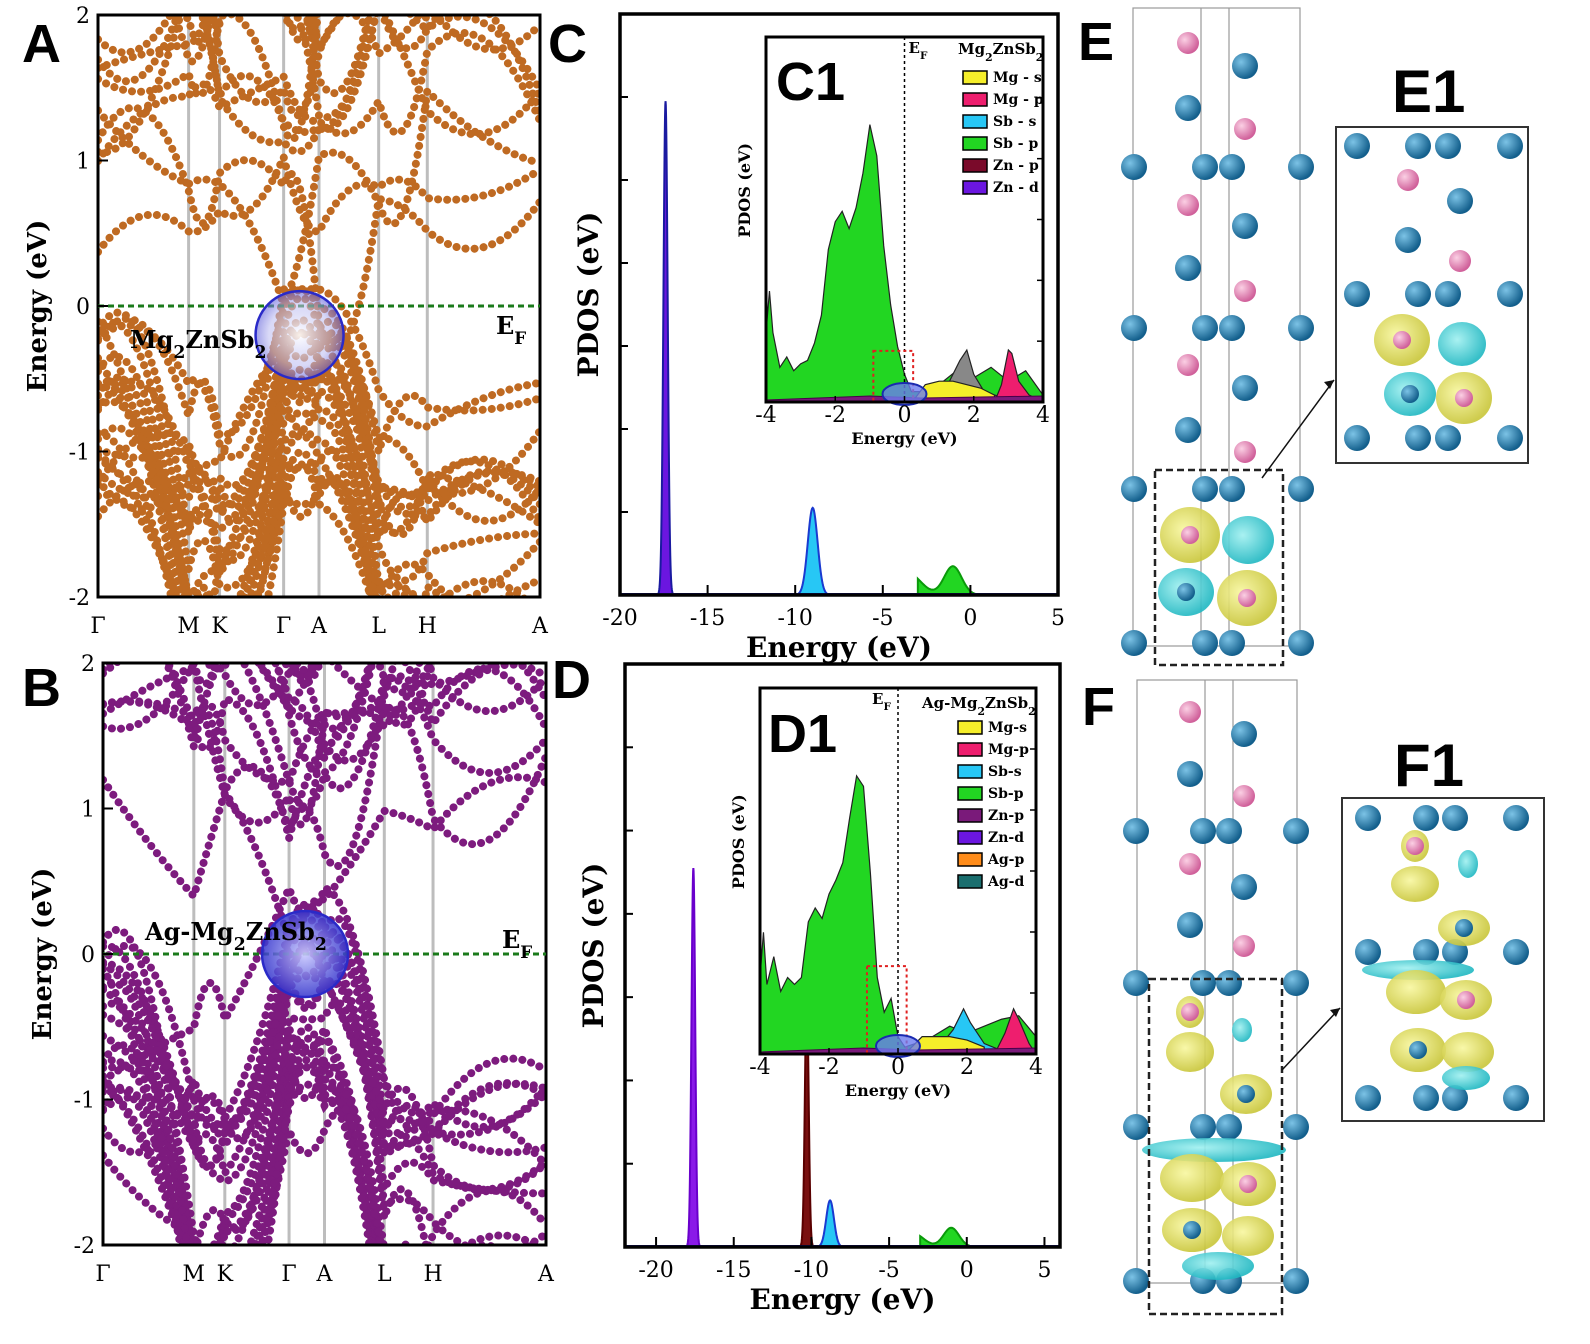 This screenshot has width=1590, height=1344. I want to click on x-tick-label: -15, so click(707, 618).